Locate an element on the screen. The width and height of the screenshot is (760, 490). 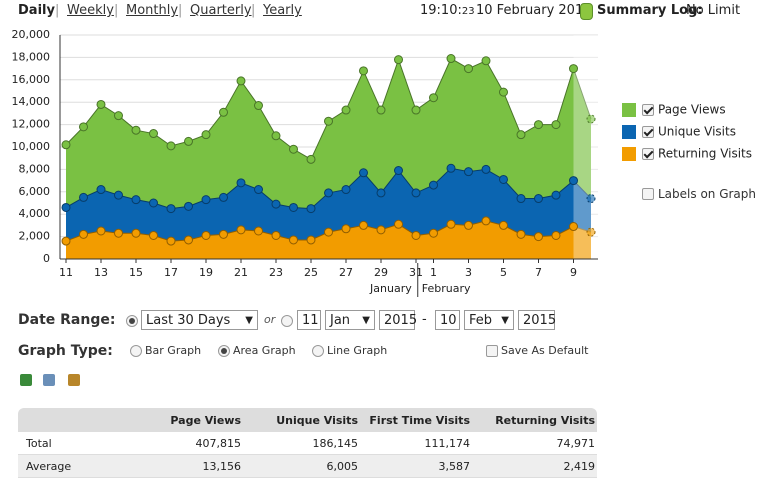
tab-monthly: Monthly is located at coordinates (152, 10).